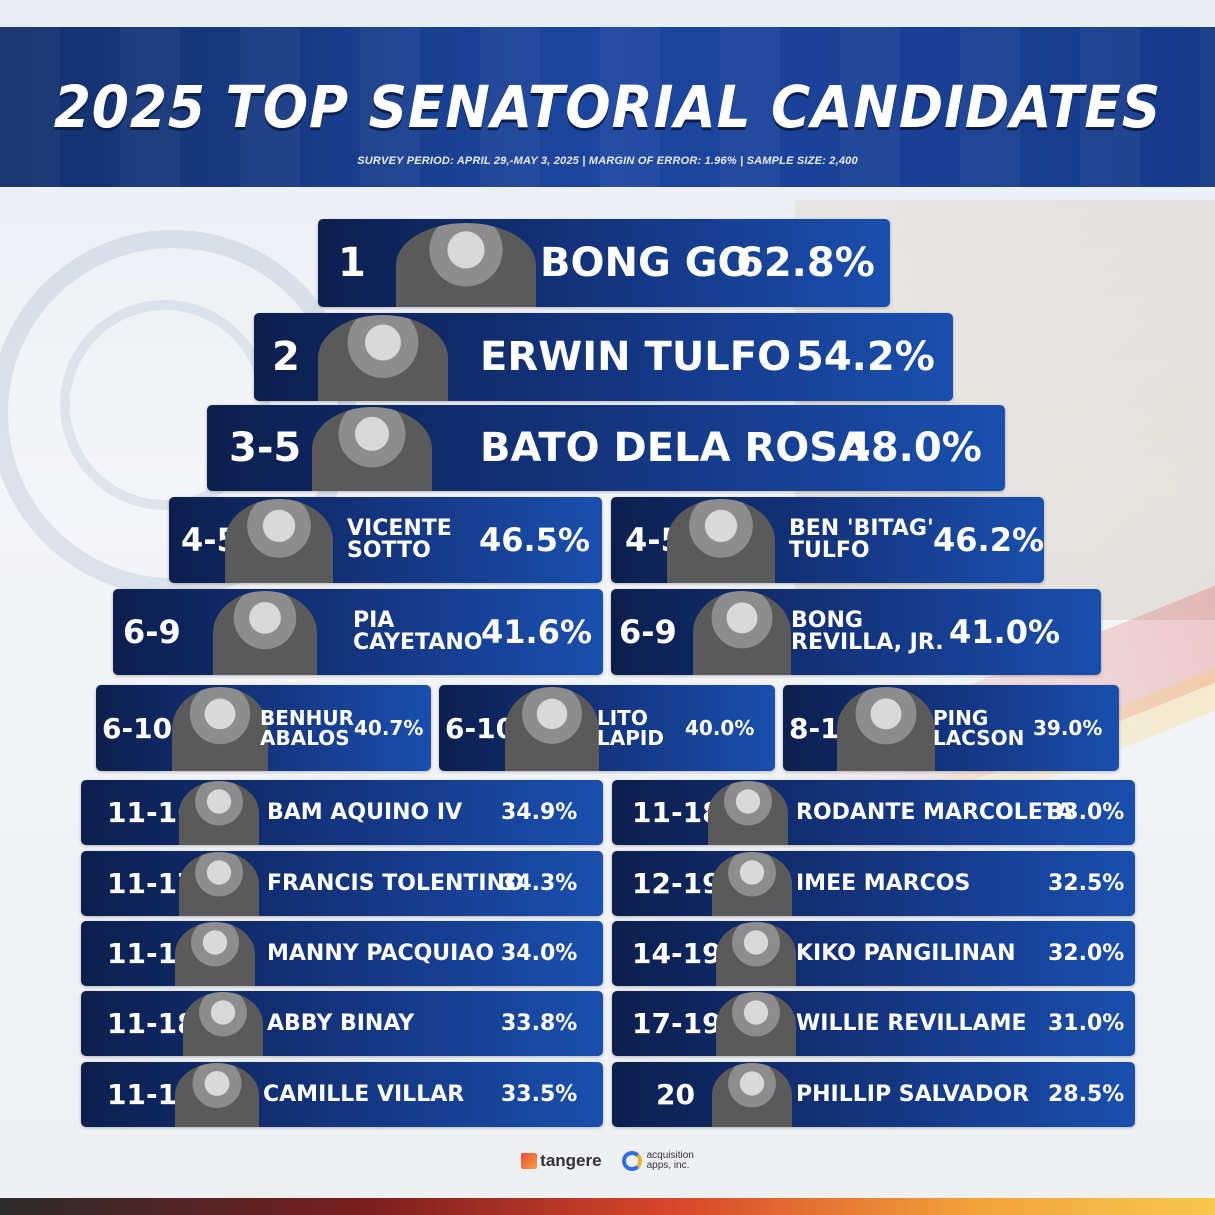  Describe the element at coordinates (668, 1165) in the screenshot. I see `acquisition-apps-line2: apps, inc.` at that location.